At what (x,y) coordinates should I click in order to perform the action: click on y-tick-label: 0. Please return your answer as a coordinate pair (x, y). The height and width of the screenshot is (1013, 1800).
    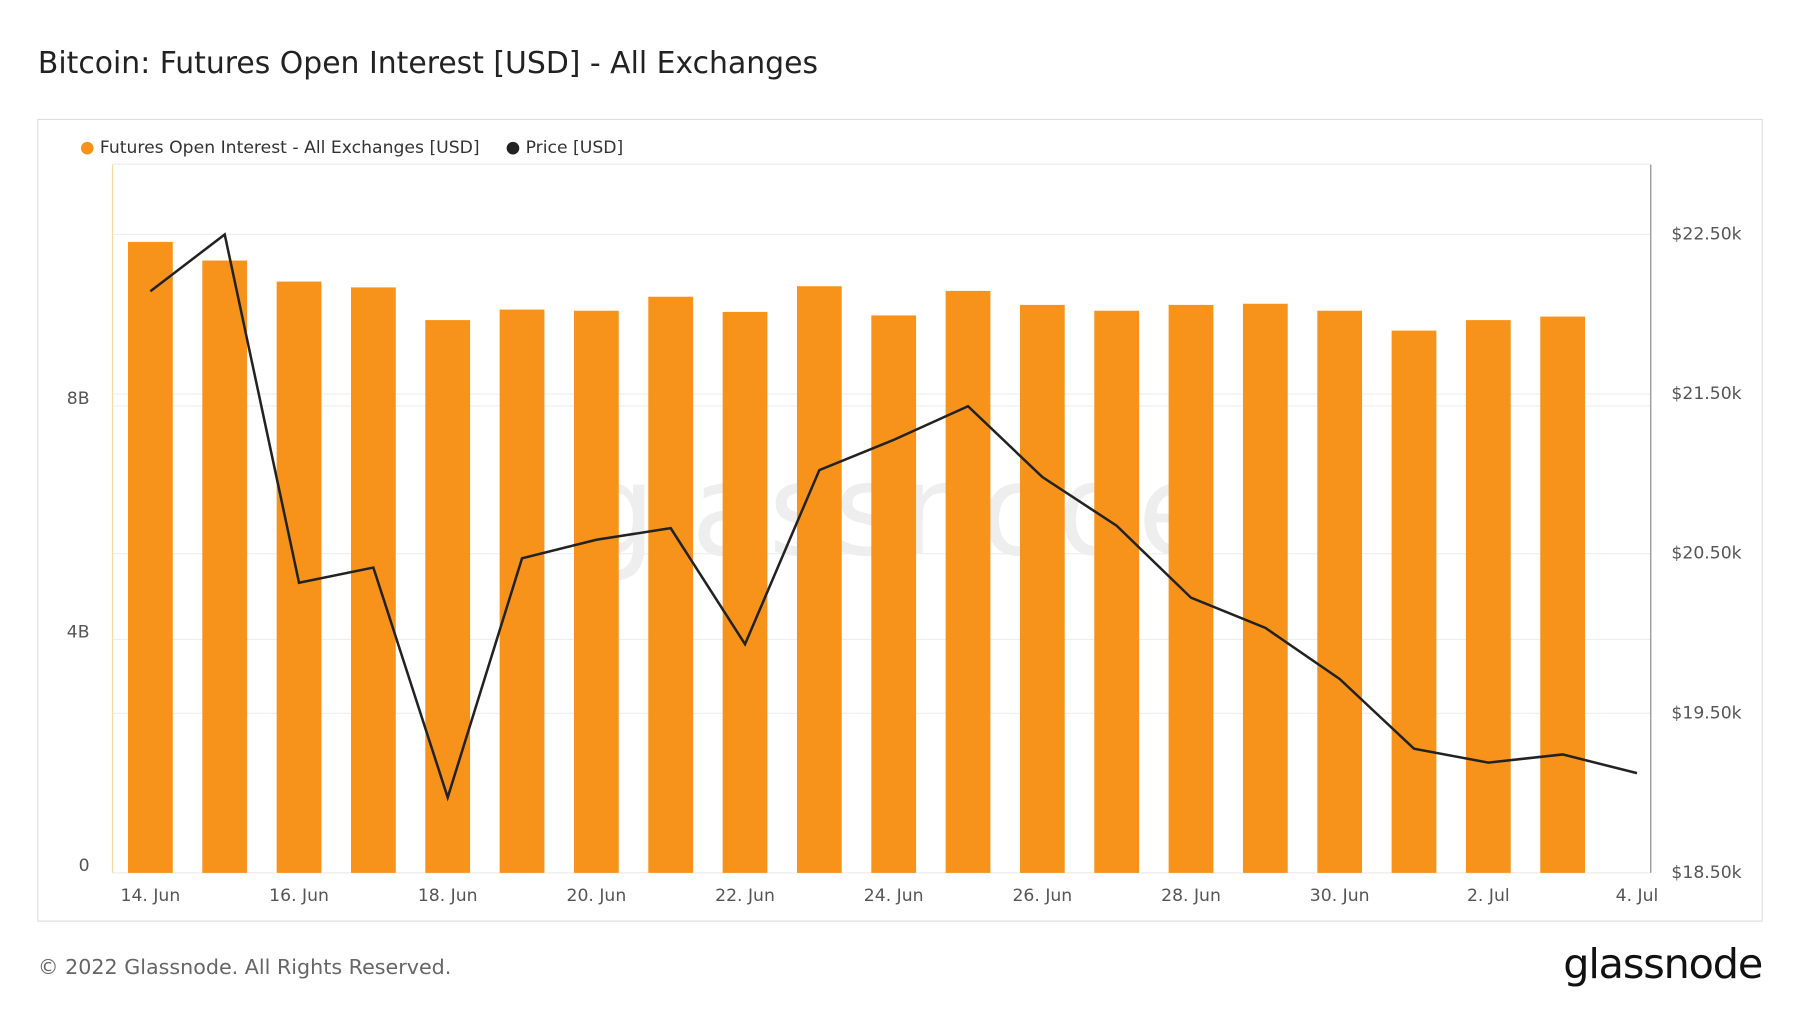
    Looking at the image, I should click on (84, 866).